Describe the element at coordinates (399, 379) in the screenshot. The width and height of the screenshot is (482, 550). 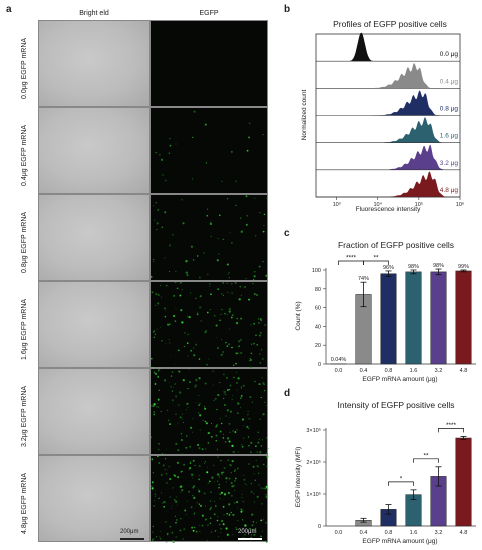
I see `chart-c-xlabel: EGFP mRNA amount (μg)` at that location.